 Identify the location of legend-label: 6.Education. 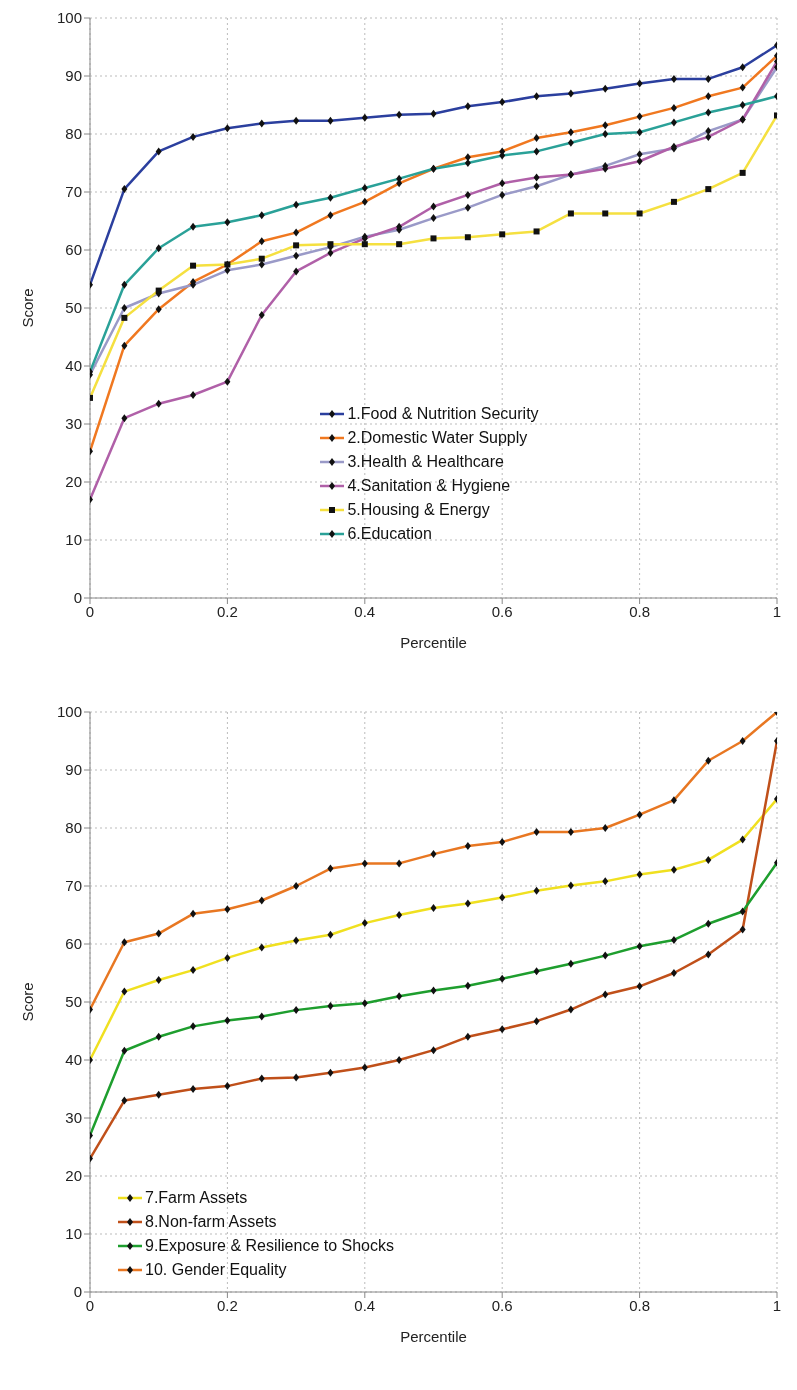
(389, 534).